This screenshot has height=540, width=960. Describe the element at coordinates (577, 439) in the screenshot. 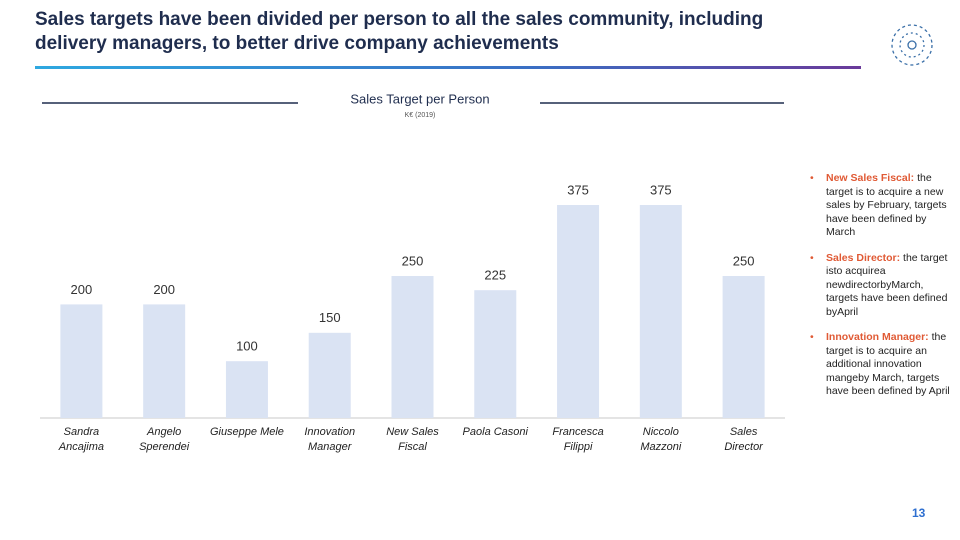

I see `x-tick-label: Francesca Filippi` at that location.